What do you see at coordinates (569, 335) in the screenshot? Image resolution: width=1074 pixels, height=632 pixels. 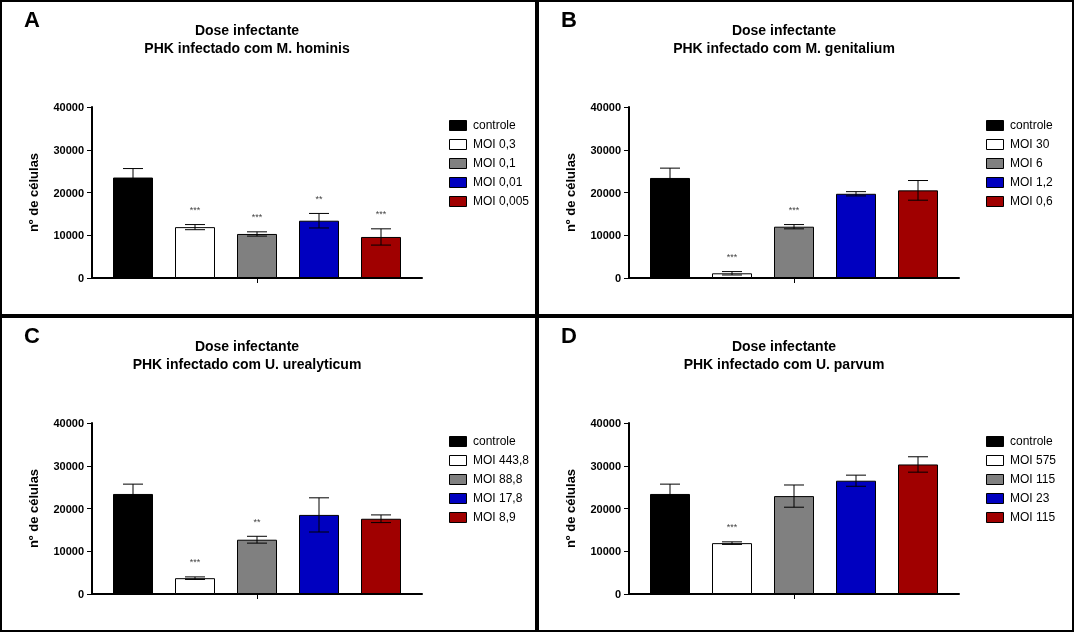 I see `text: D` at bounding box center [569, 335].